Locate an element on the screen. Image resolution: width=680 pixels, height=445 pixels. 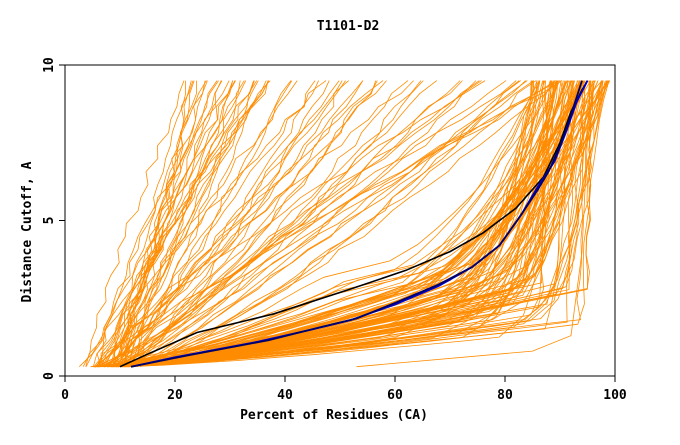
x-tick-label: 20 is located at coordinates (175, 395).